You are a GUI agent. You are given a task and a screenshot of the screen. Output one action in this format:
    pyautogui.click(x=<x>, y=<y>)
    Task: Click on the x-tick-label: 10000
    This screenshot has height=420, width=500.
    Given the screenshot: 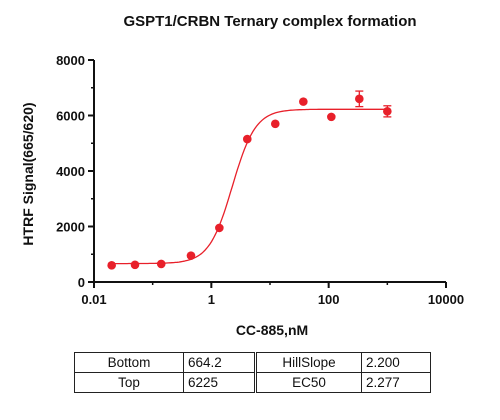 What is the action you would take?
    pyautogui.click(x=446, y=299)
    